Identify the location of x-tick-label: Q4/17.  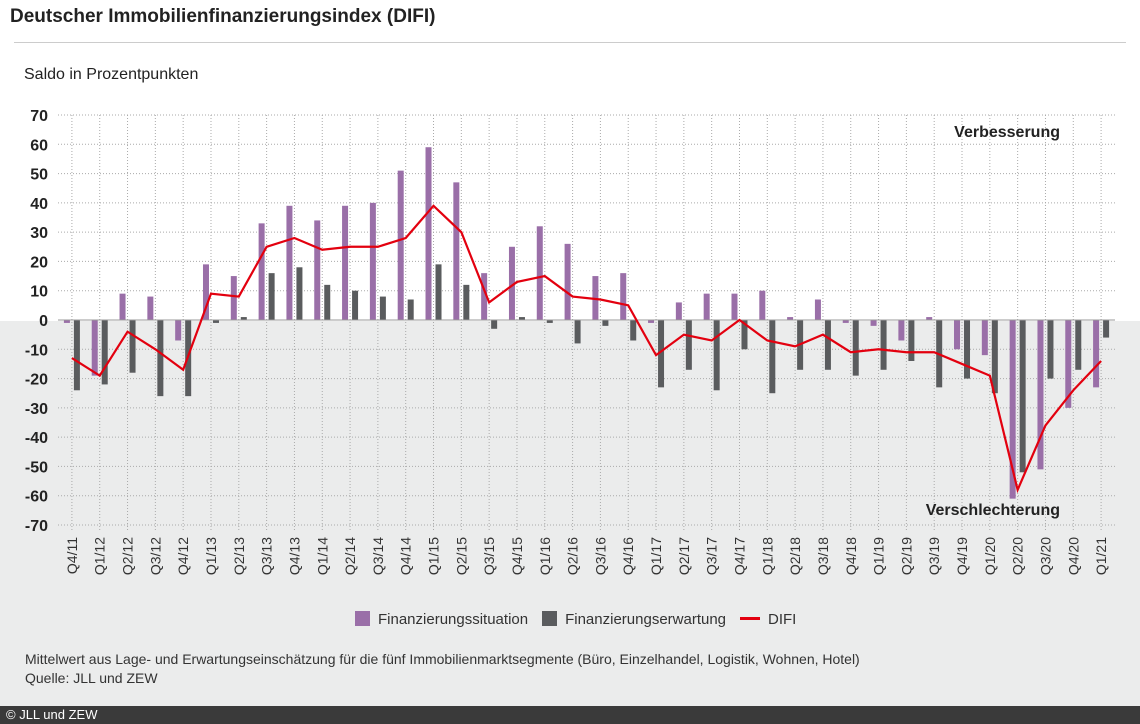
(739, 556).